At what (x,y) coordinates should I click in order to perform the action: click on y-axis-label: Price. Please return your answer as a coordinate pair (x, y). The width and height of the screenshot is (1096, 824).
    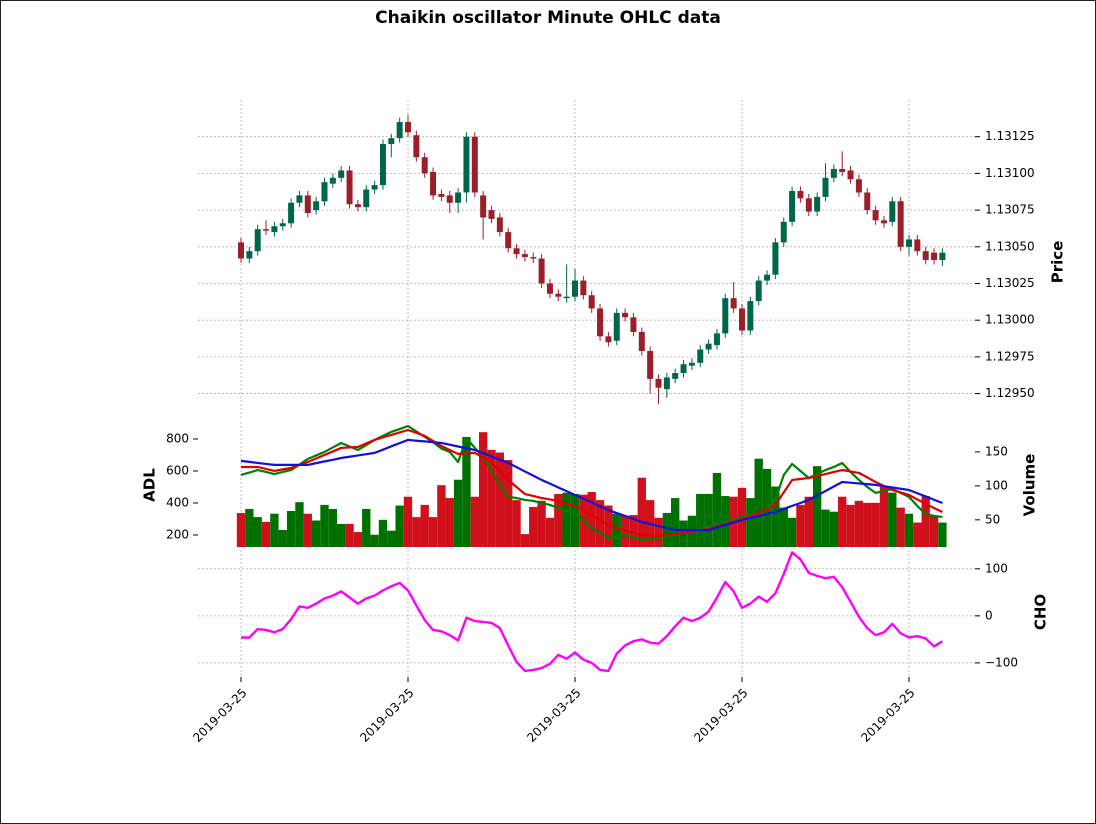
    Looking at the image, I should click on (1058, 262).